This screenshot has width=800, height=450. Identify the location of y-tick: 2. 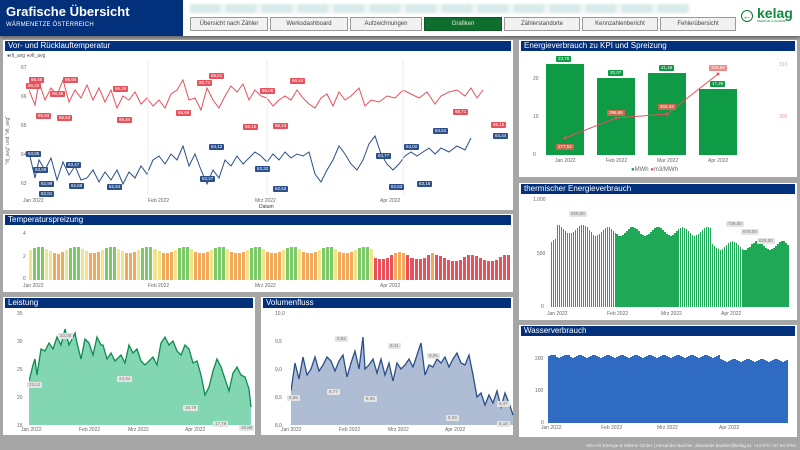
(24, 257).